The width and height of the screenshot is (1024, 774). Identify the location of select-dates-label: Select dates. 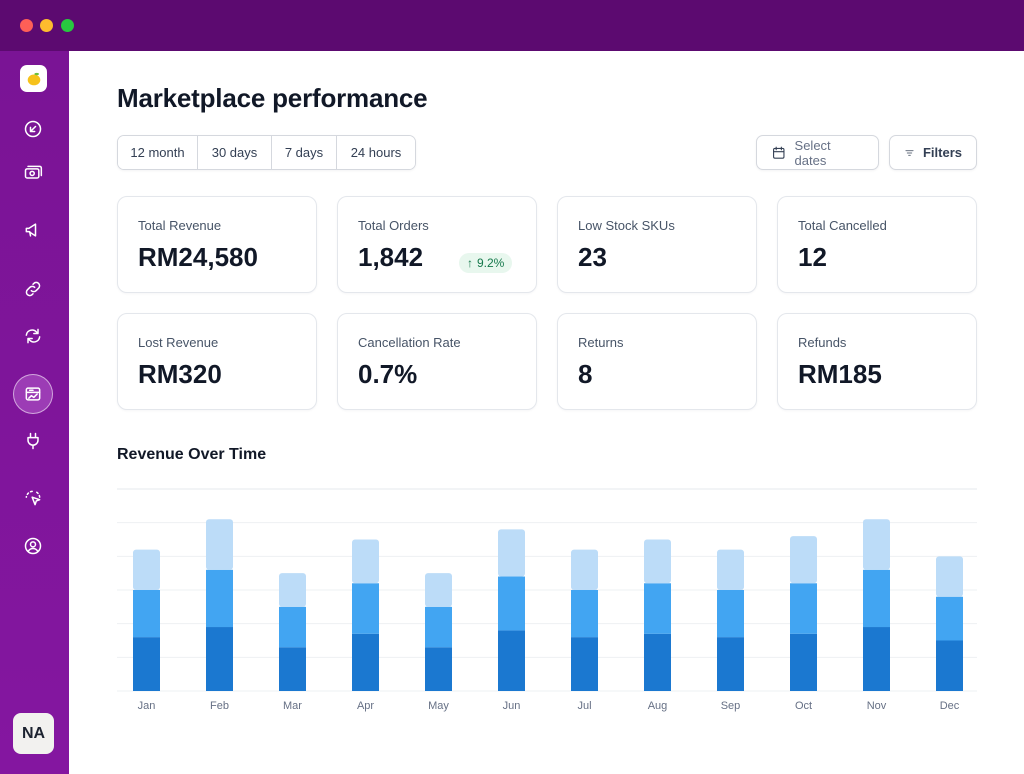
(812, 152).